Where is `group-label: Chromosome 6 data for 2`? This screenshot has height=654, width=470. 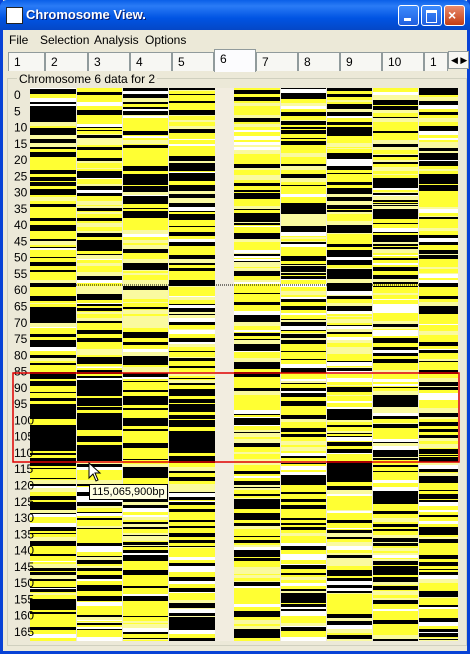 group-label: Chromosome 6 data for 2 is located at coordinates (87, 79).